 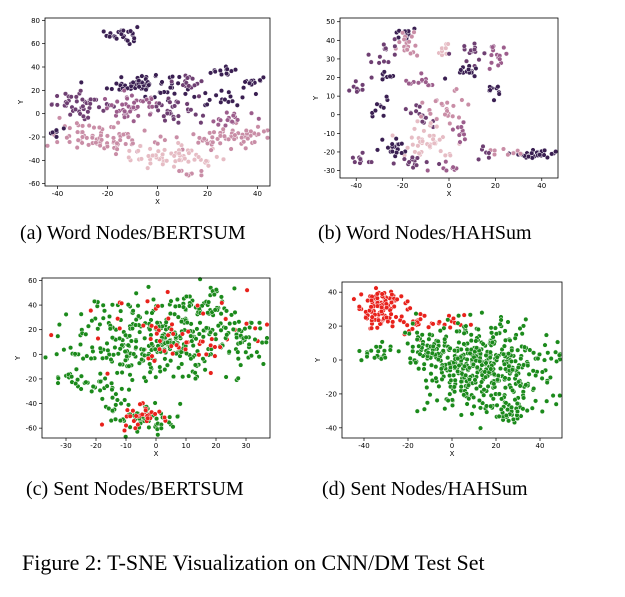 What do you see at coordinates (32, 306) in the screenshot?
I see `y-tick-label: 40` at bounding box center [32, 306].